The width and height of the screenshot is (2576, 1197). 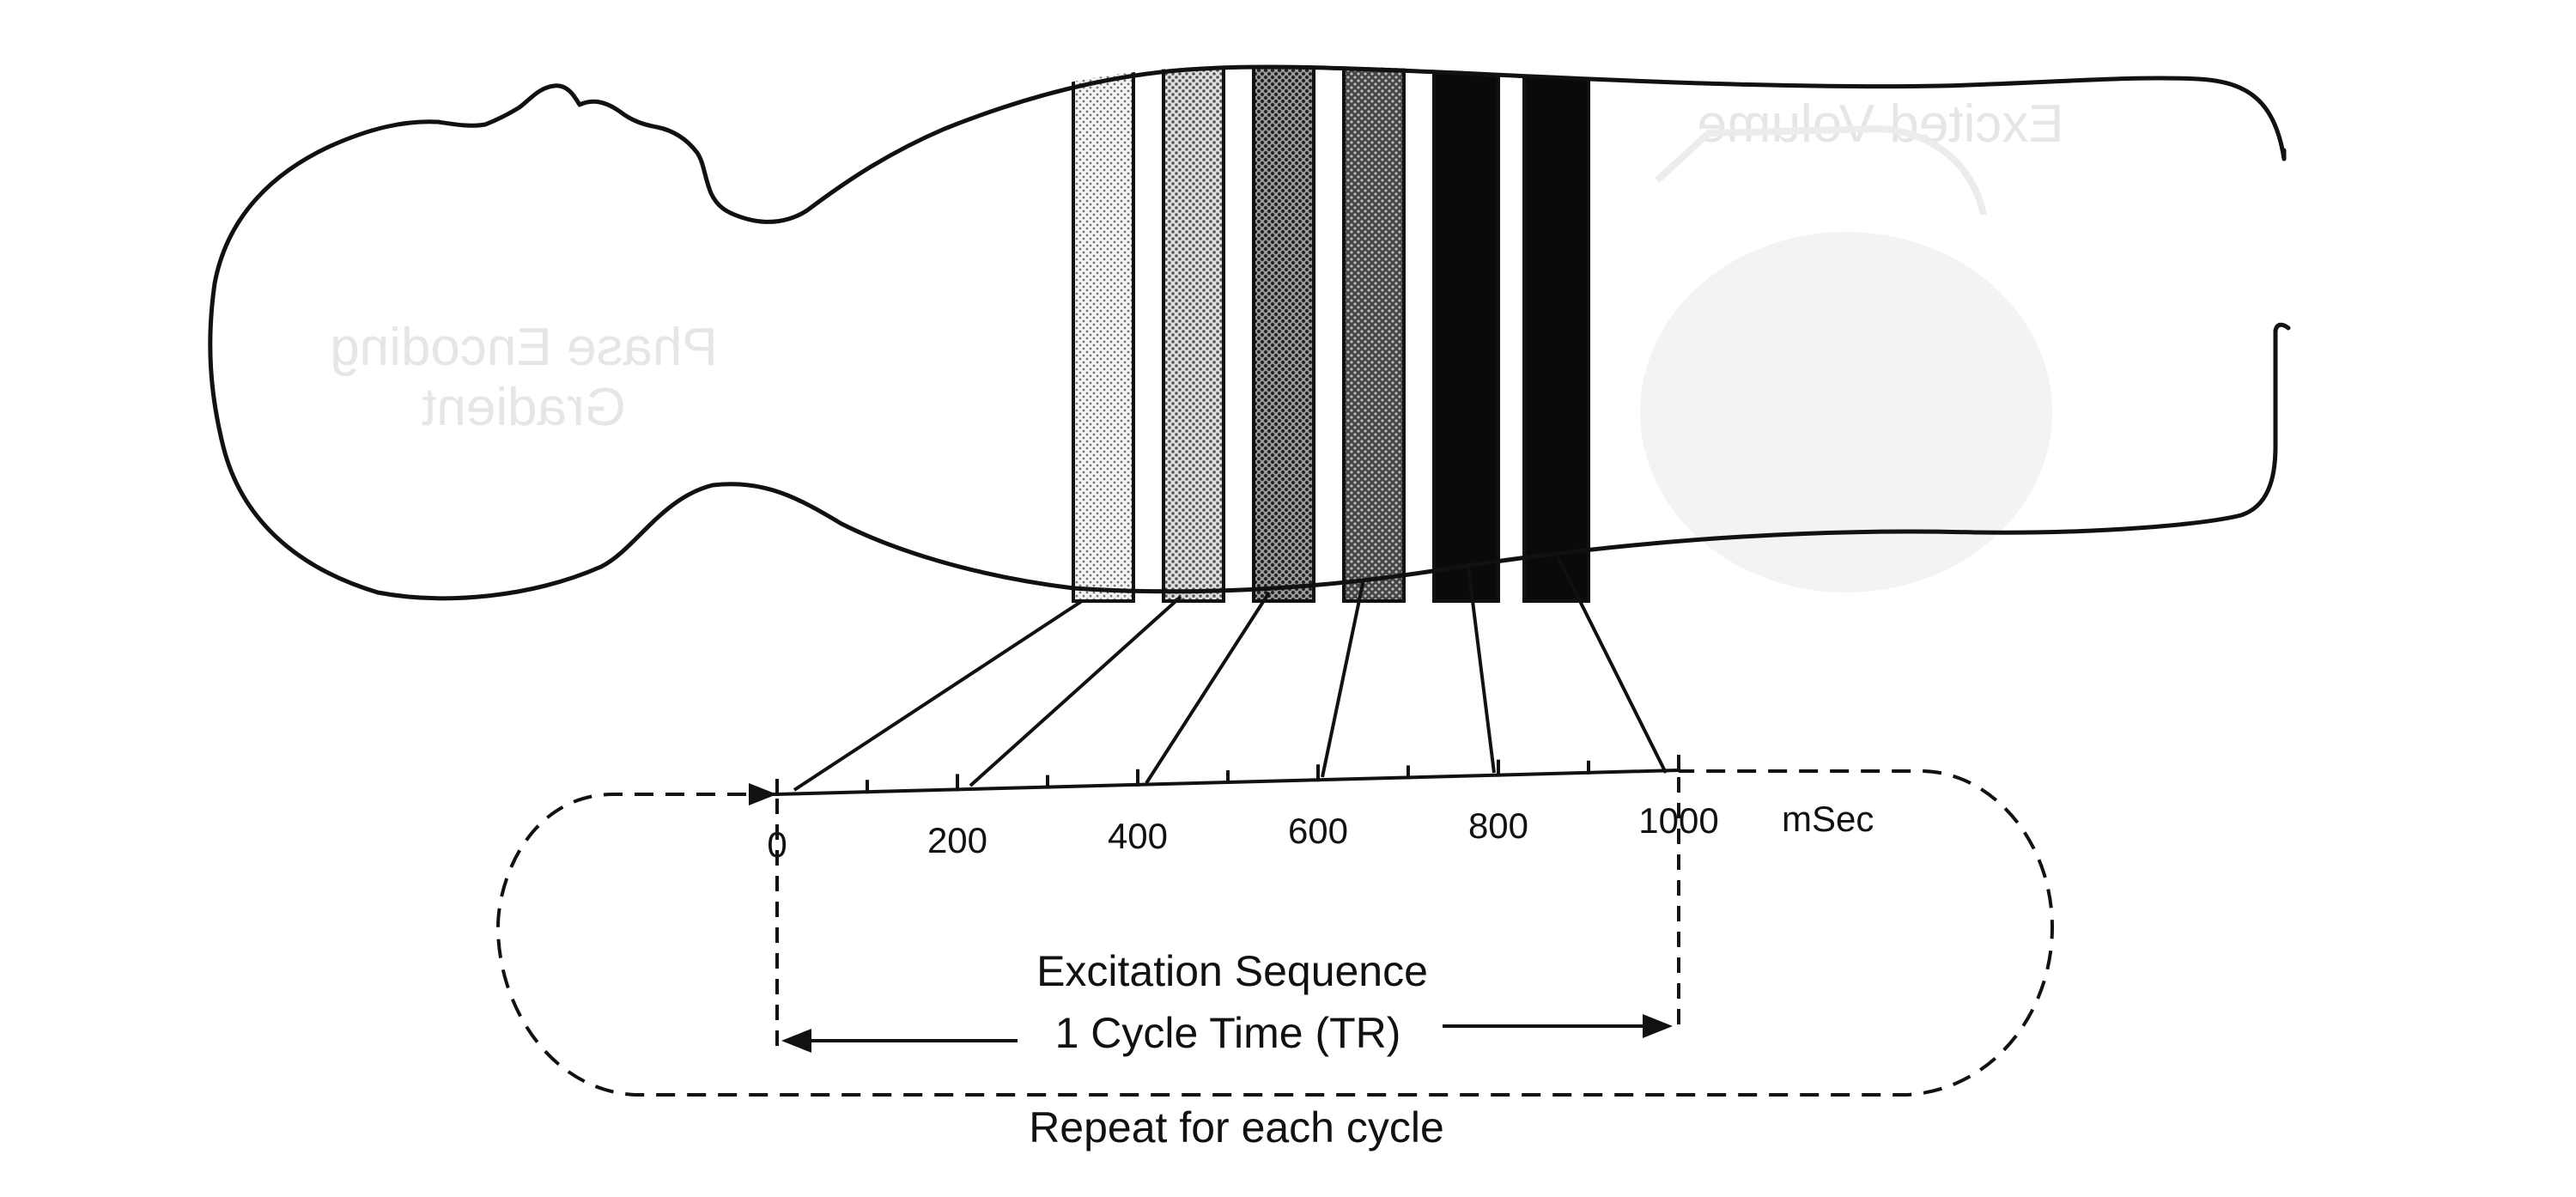 What do you see at coordinates (777, 844) in the screenshot?
I see `tick-label-0: 0` at bounding box center [777, 844].